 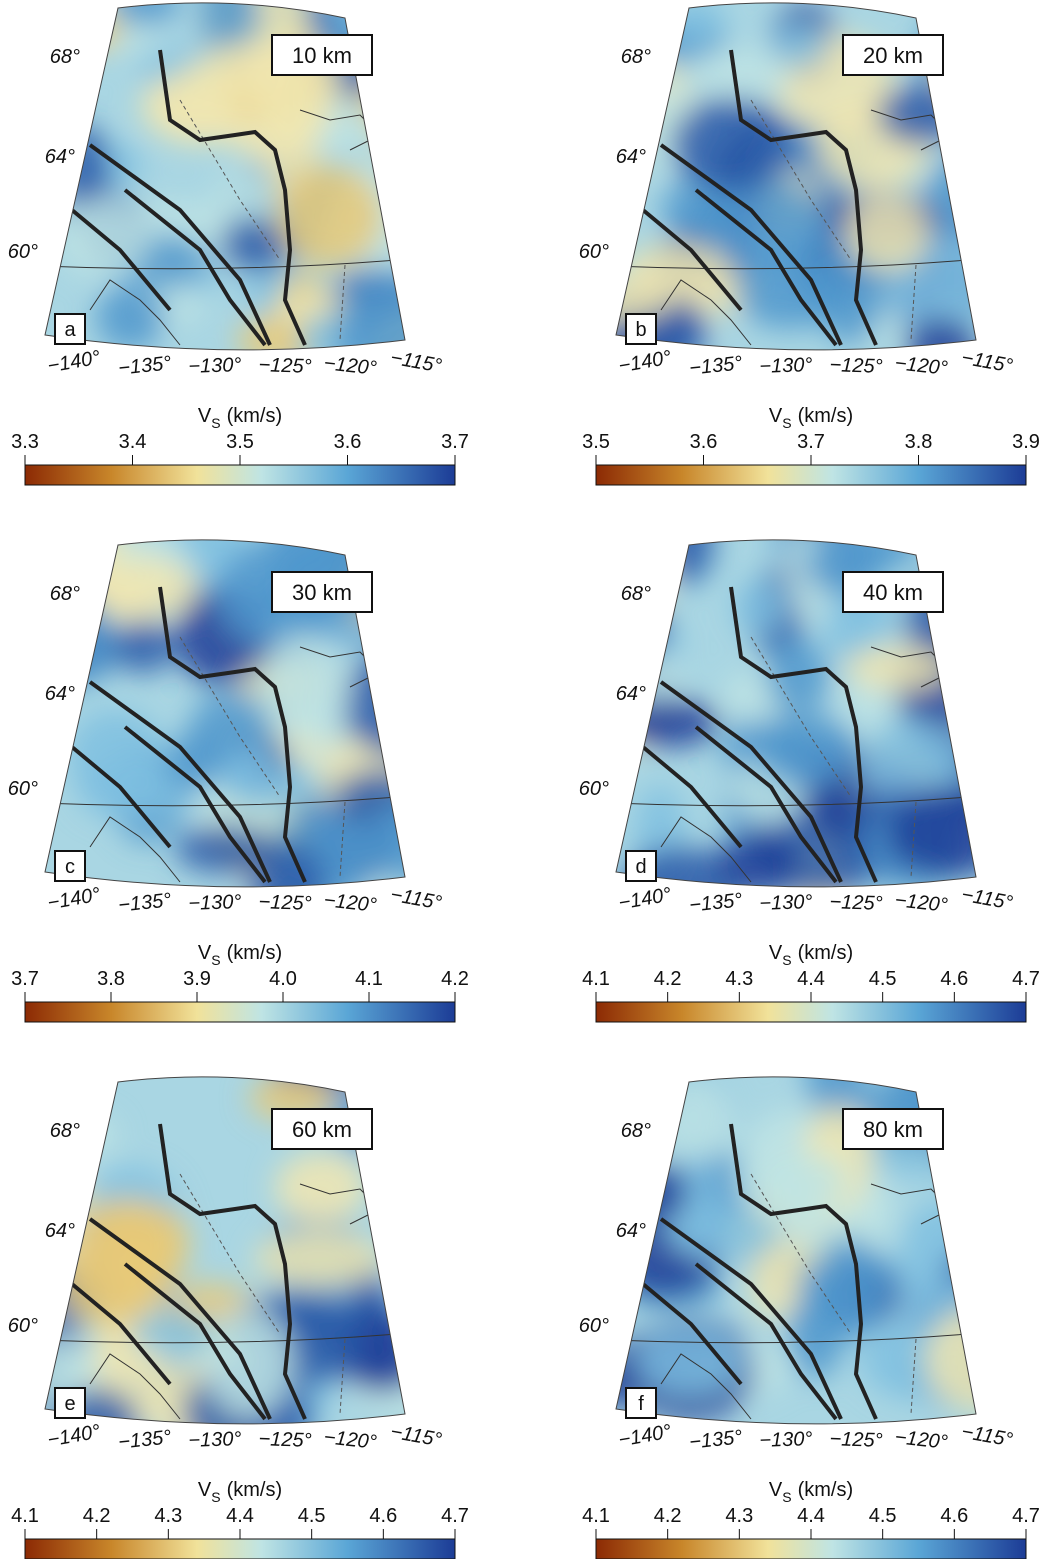 I want to click on panel-letter: d, so click(x=640, y=867).